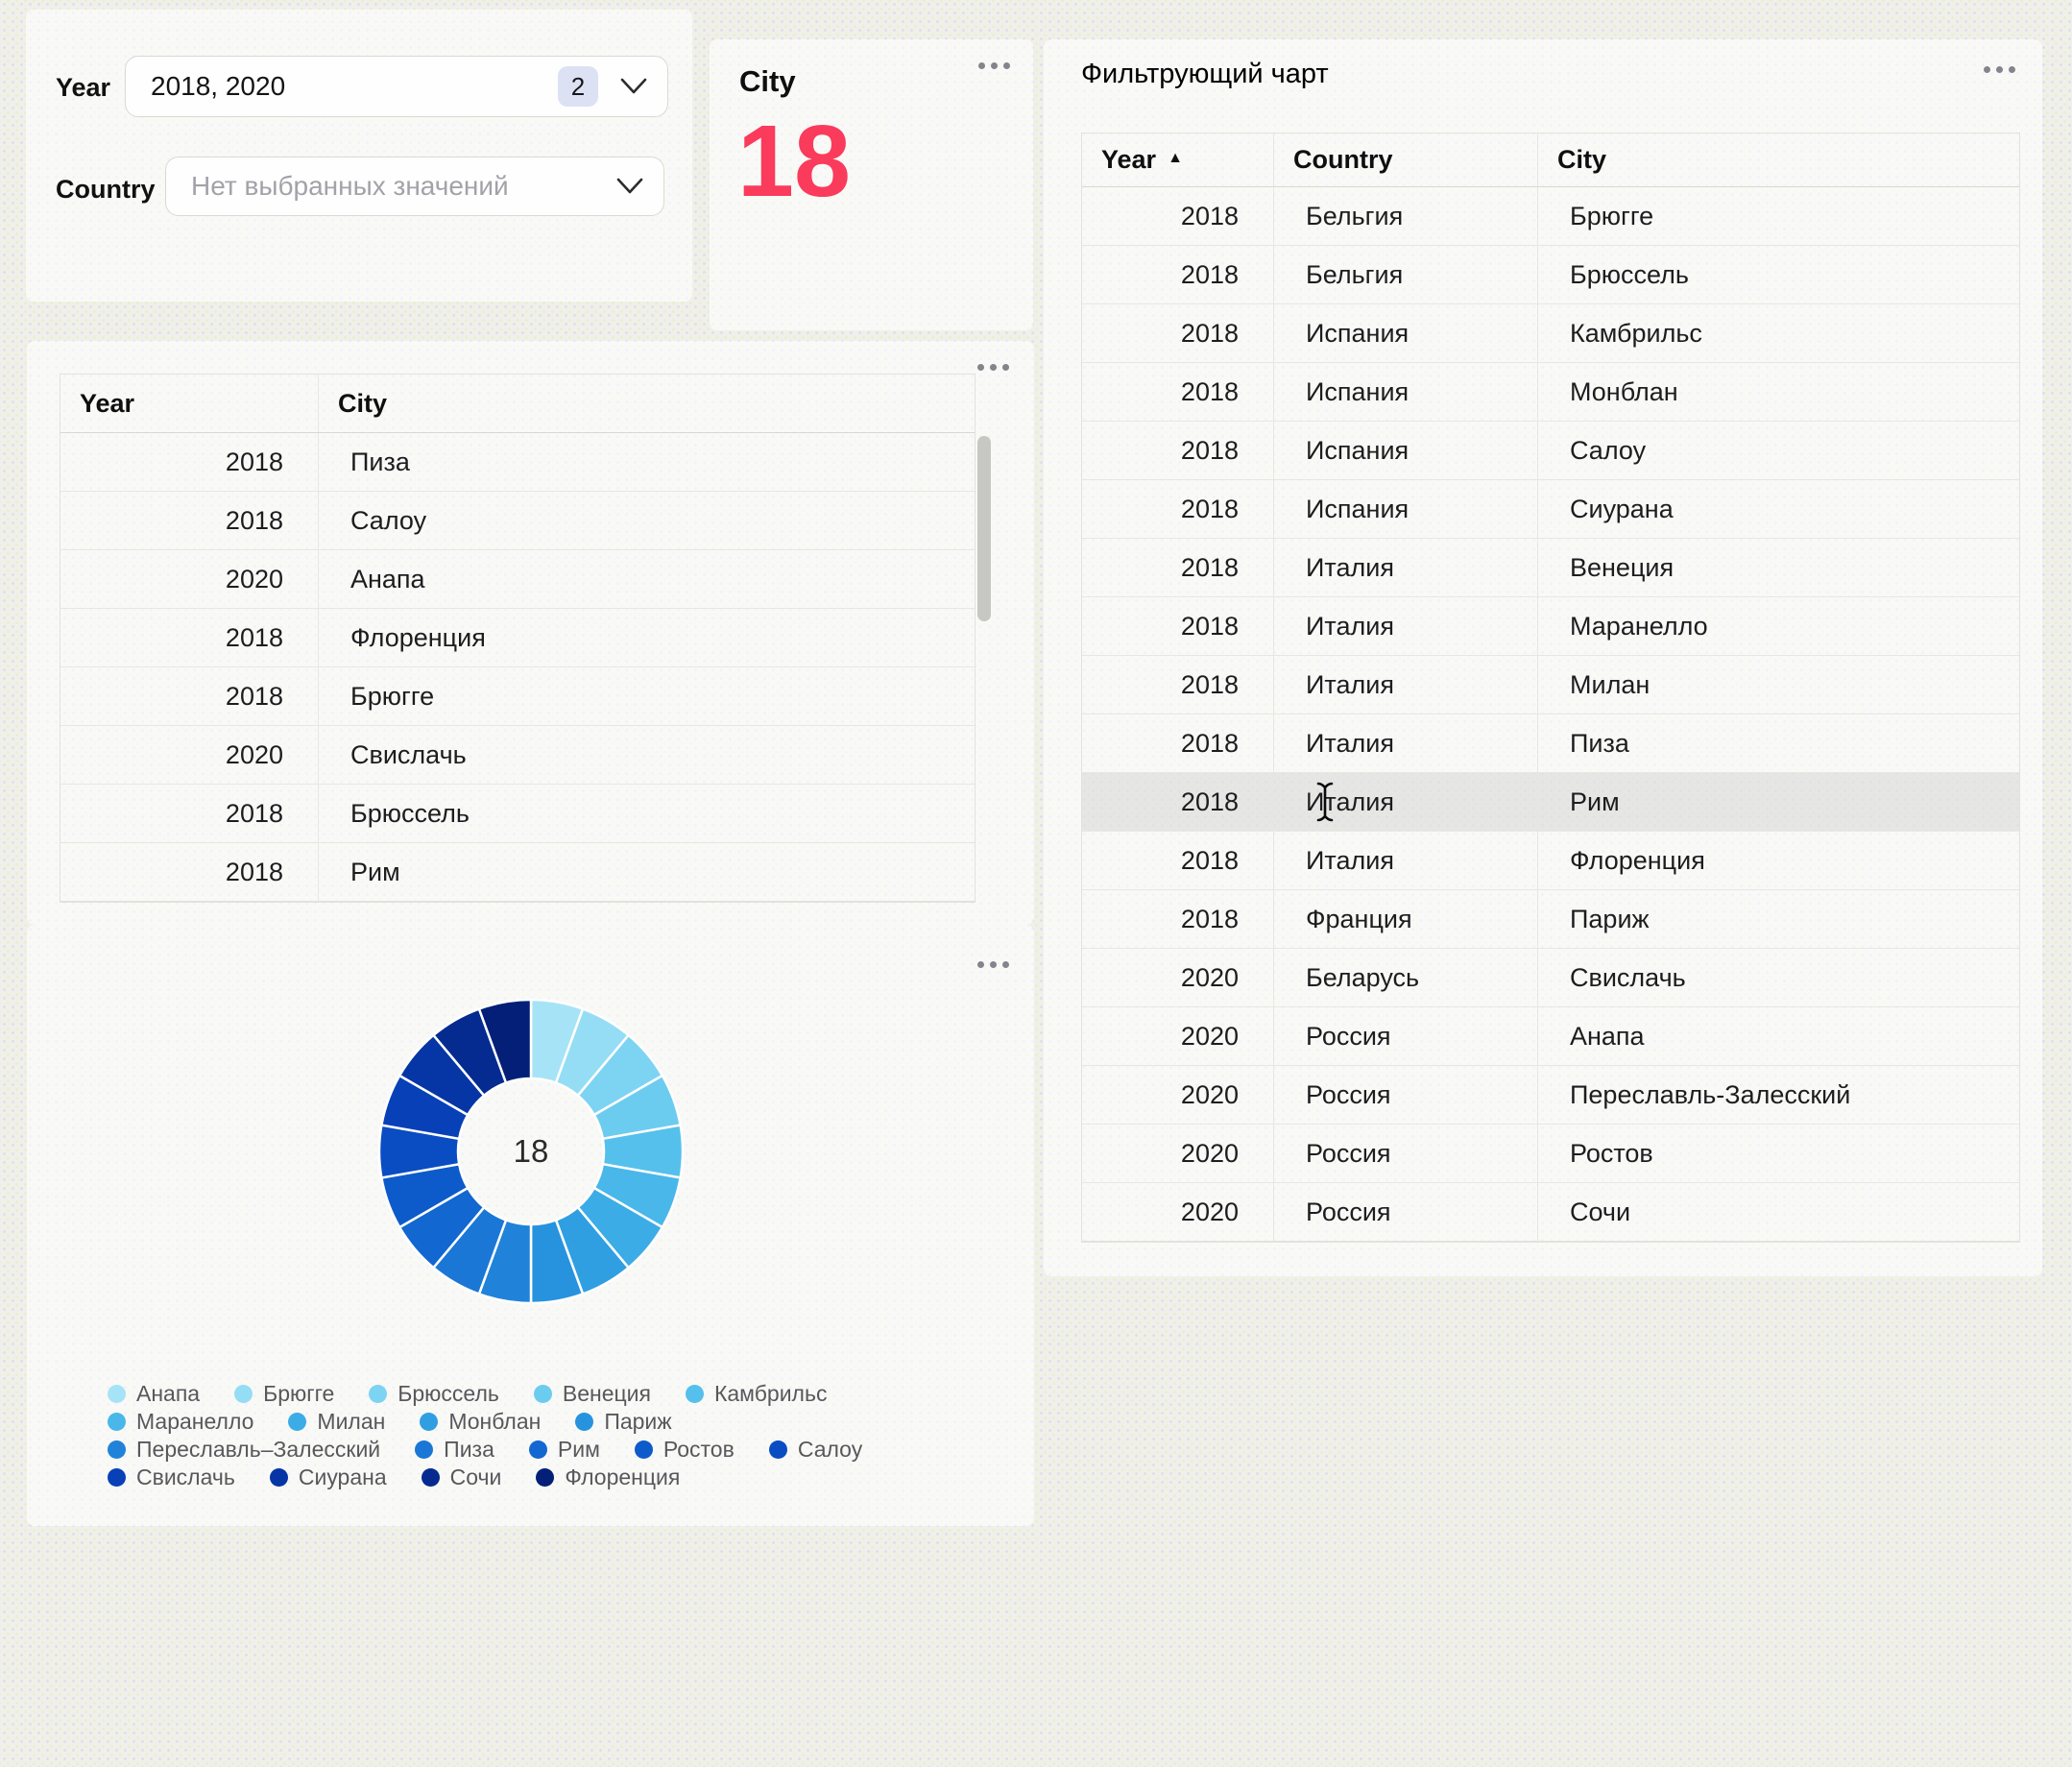  I want to click on table-row: 2020 Россия Ростов, so click(1550, 1154).